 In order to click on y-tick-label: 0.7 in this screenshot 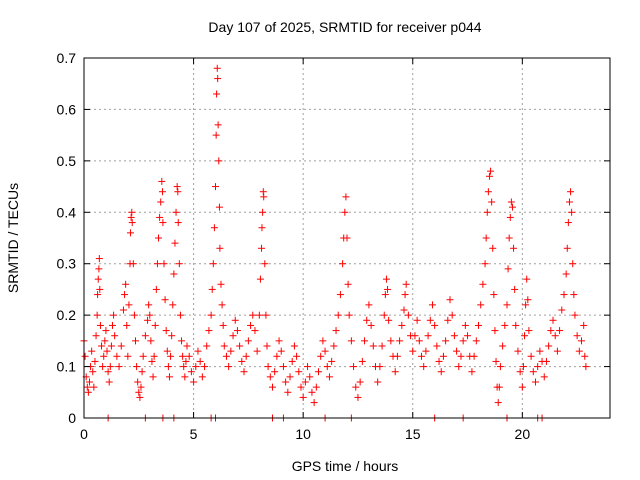, I will do `click(67, 58)`.